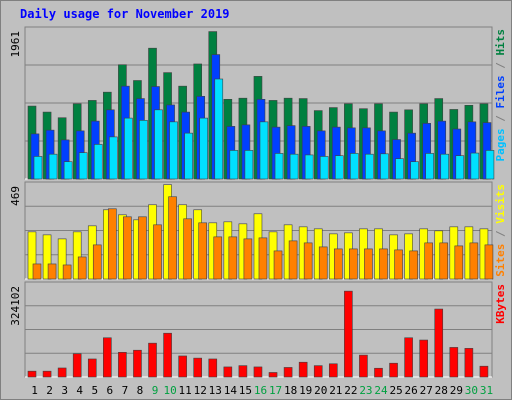 This screenshot has width=512, height=400. What do you see at coordinates (94, 390) in the screenshot?
I see `x-tick-label: 5` at bounding box center [94, 390].